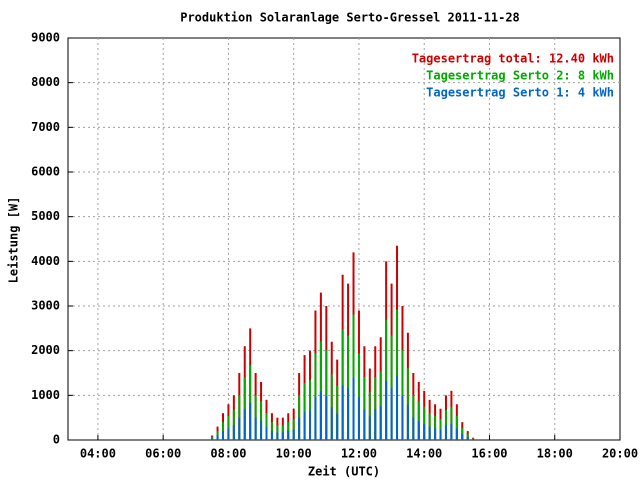 The image size is (640, 480). Describe the element at coordinates (359, 454) in the screenshot. I see `x-tick-label: 12:00` at that location.